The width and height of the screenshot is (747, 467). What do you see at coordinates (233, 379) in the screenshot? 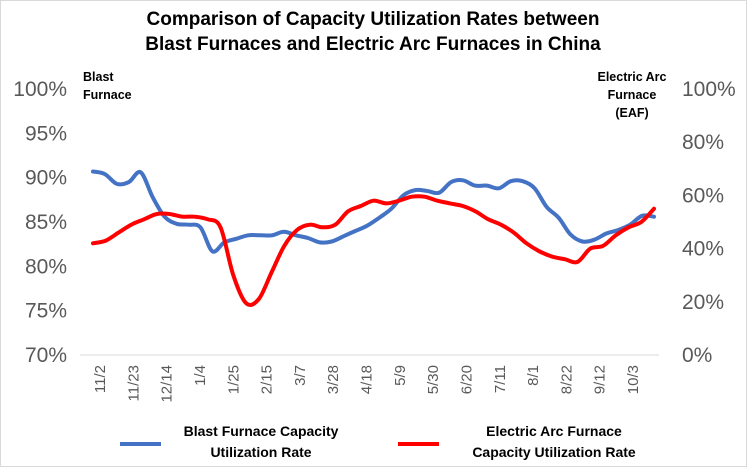
I see `x-tick-label: 1/25` at bounding box center [233, 379].